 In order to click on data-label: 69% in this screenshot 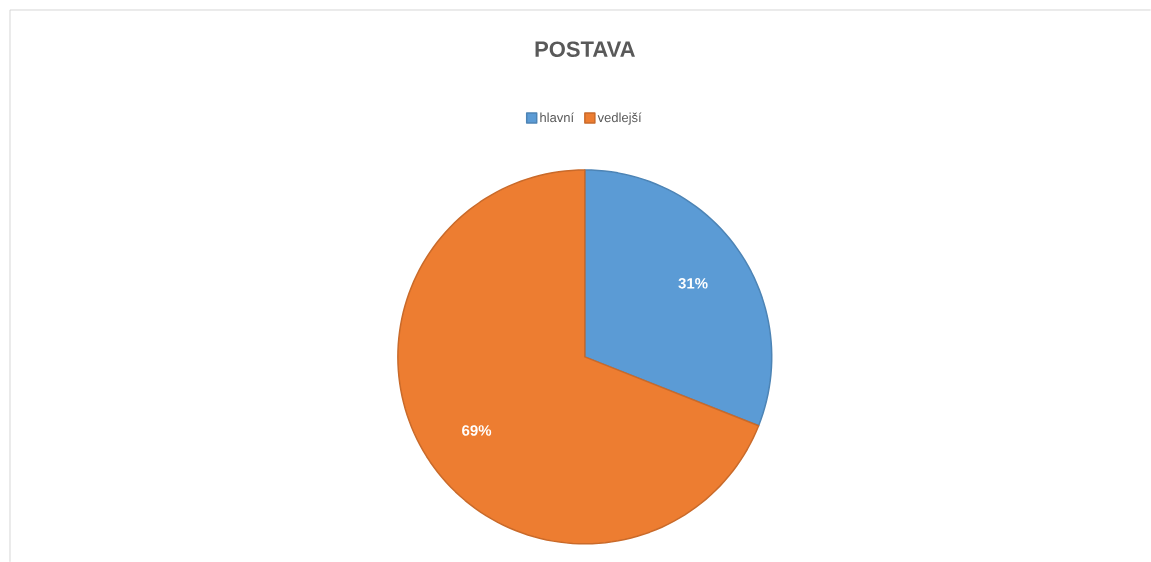, I will do `click(477, 430)`.